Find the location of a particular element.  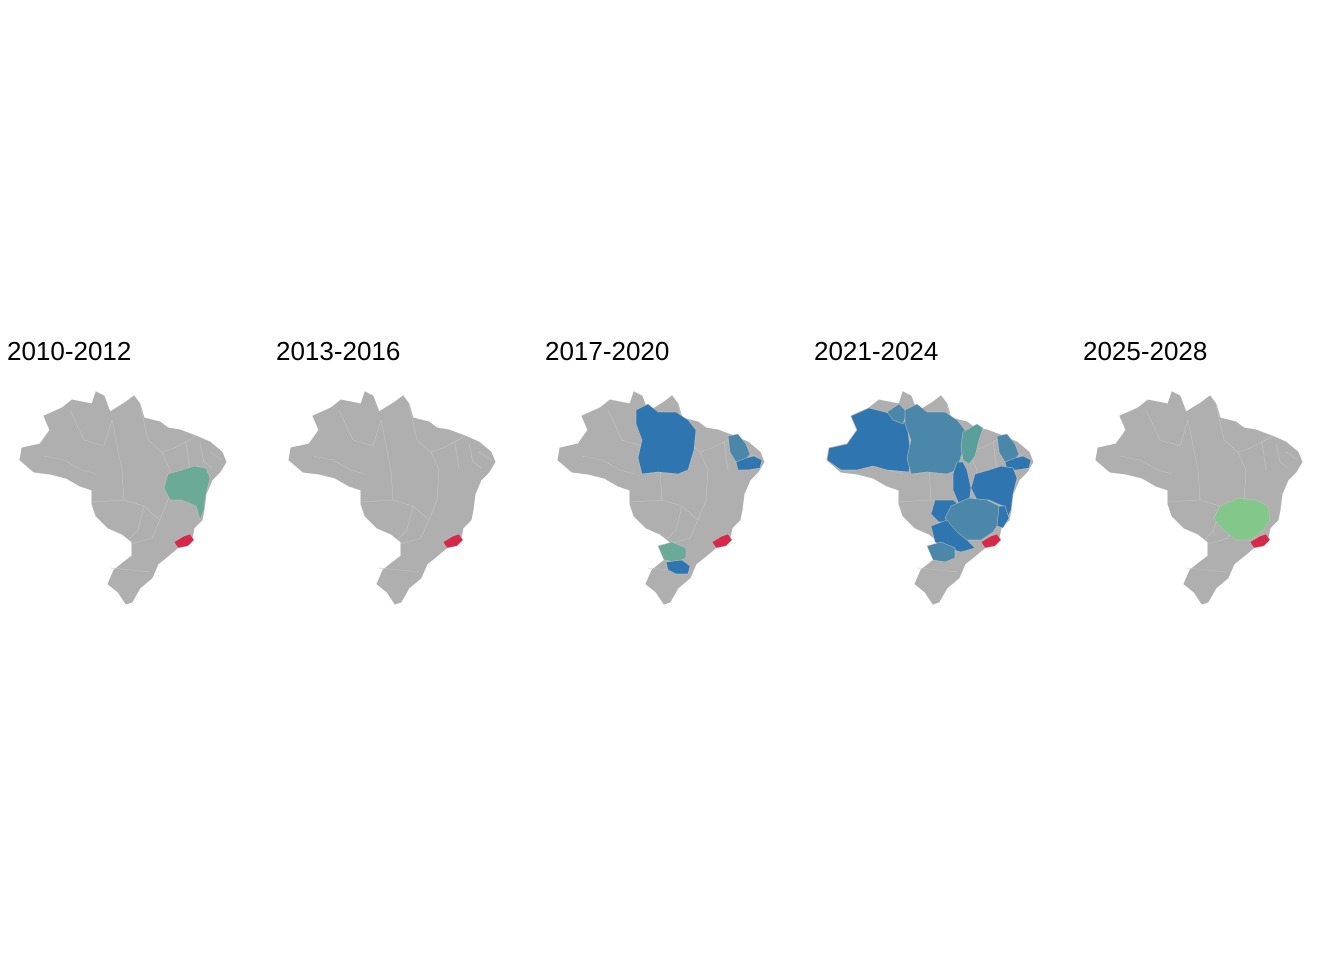

map-panel-2025-2028: 2025-2028 is located at coordinates (1193, 470).